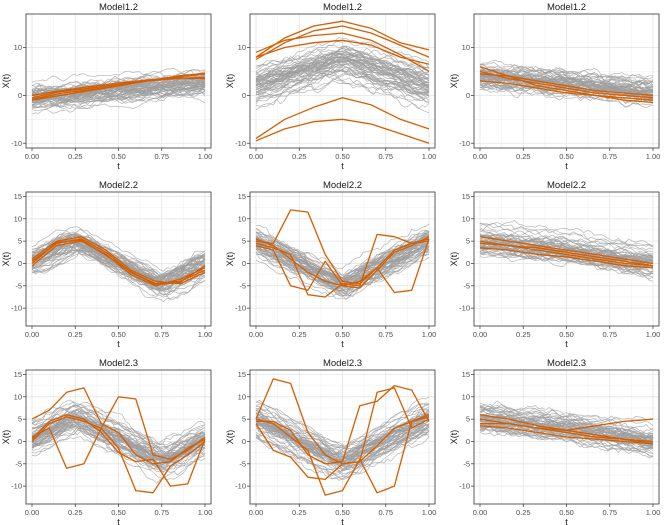 The height and width of the screenshot is (525, 665). Describe the element at coordinates (18, 463) in the screenshot. I see `y-tick-label: -5` at that location.